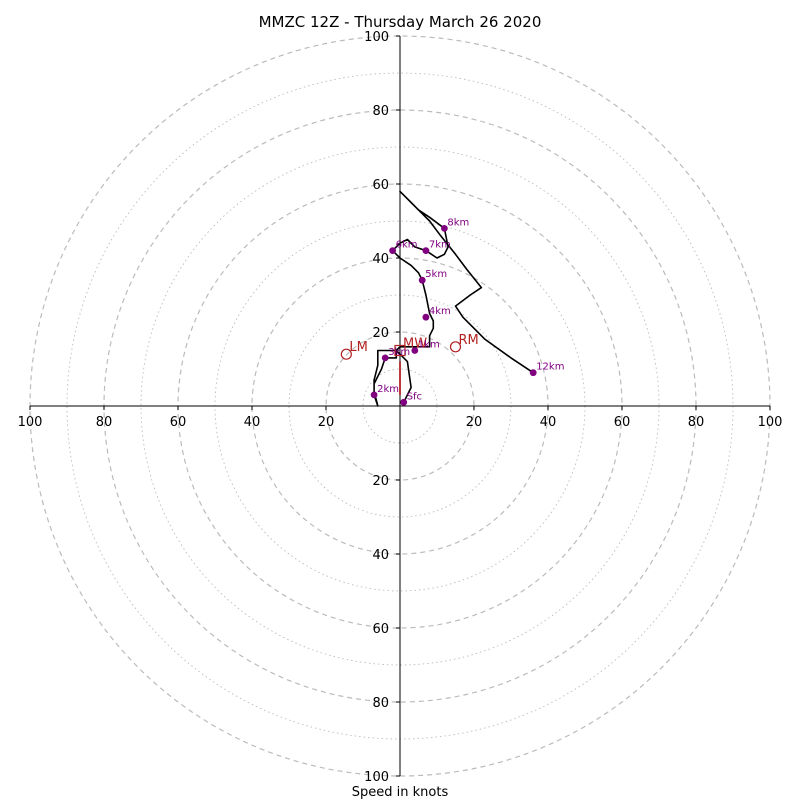  What do you see at coordinates (400, 792) in the screenshot?
I see `x-axis-label: Speed in knots` at bounding box center [400, 792].